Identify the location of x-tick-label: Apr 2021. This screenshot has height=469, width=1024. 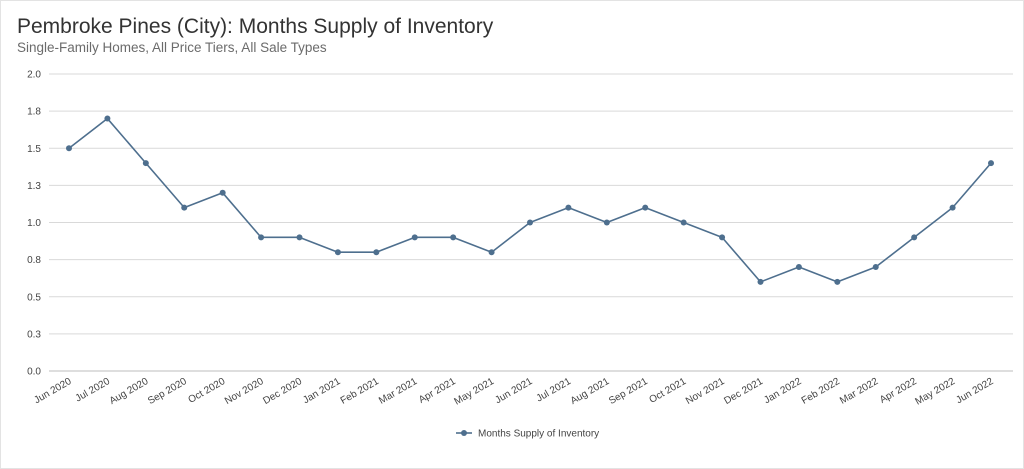
(437, 391).